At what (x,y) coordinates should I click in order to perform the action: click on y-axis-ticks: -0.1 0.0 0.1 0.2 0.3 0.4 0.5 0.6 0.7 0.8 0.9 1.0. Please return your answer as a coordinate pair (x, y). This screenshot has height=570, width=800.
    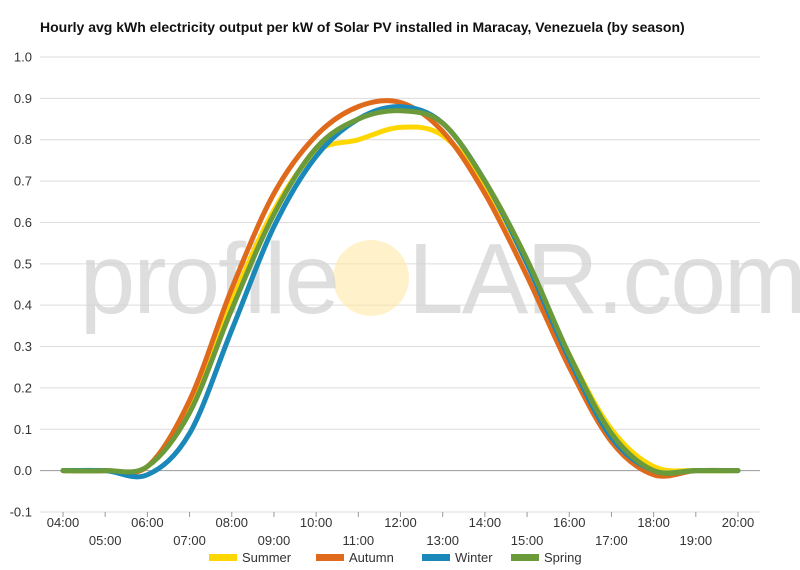
    Looking at the image, I should click on (21, 285).